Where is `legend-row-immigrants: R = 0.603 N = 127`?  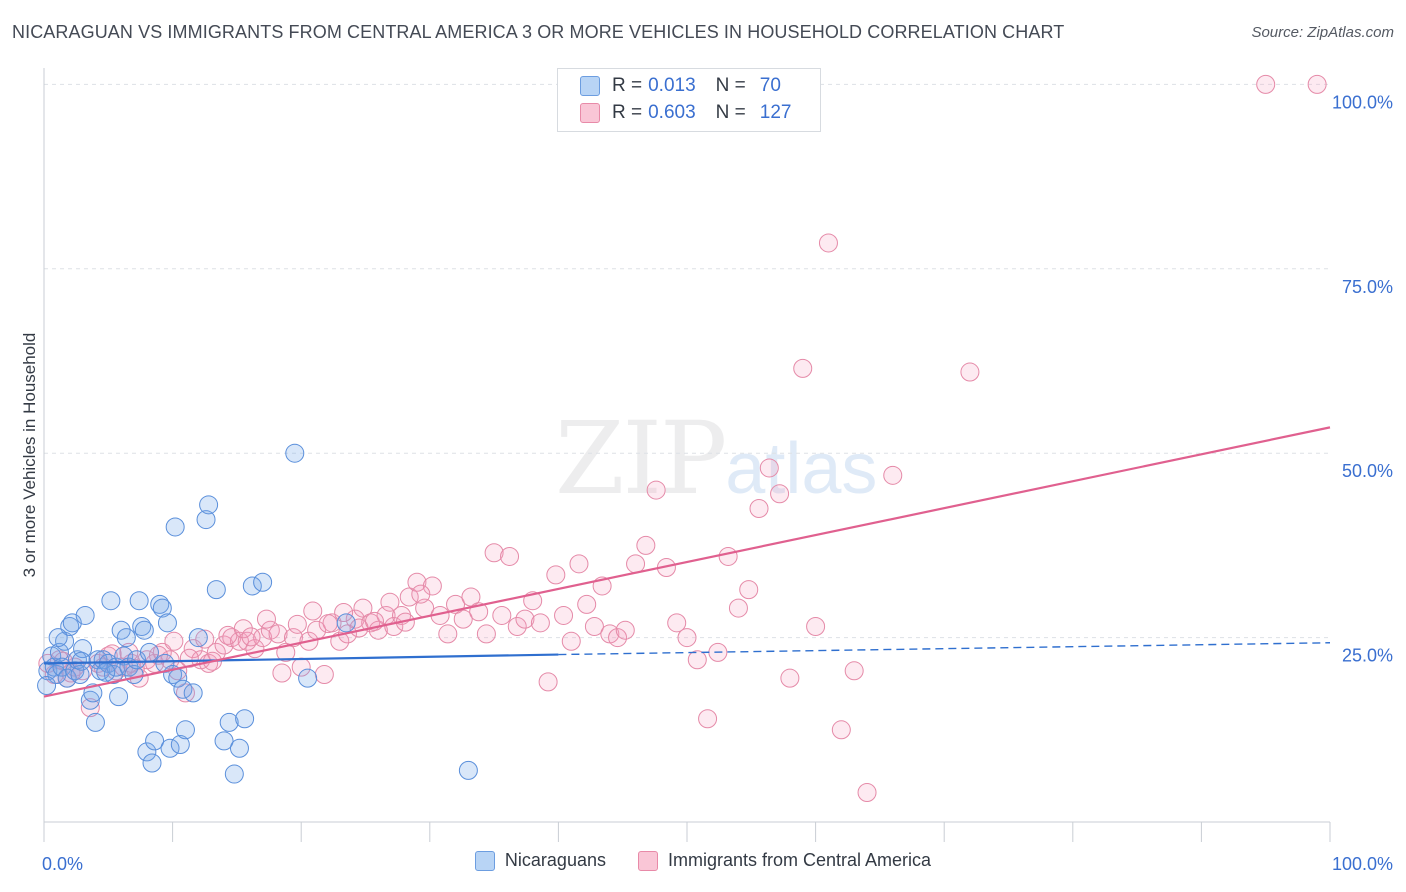
legend-row-immigrants: R = 0.603 N = 127 is located at coordinates (685, 113).